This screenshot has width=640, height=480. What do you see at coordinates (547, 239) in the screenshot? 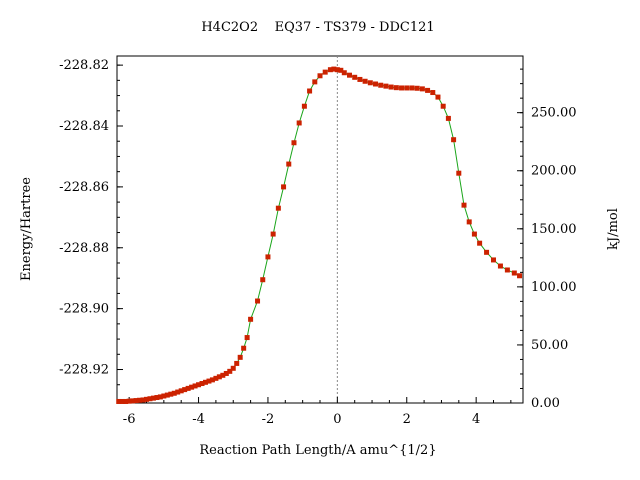
I see `y-axis-right: 0.00 50.00 100.00 150.00 200.00 250.00` at bounding box center [547, 239].